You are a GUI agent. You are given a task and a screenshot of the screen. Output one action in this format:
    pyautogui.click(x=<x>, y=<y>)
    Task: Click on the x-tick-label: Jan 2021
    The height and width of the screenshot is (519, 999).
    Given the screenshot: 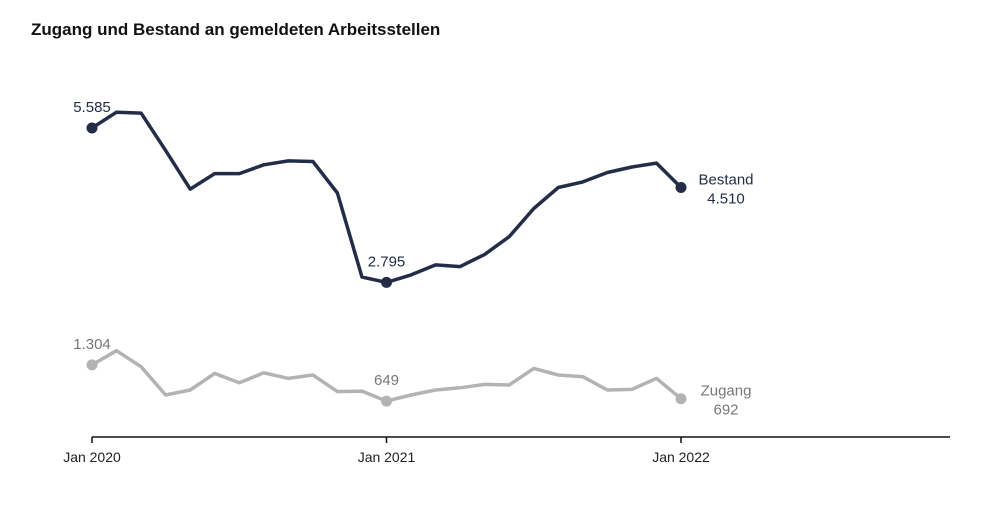 What is the action you would take?
    pyautogui.click(x=387, y=457)
    